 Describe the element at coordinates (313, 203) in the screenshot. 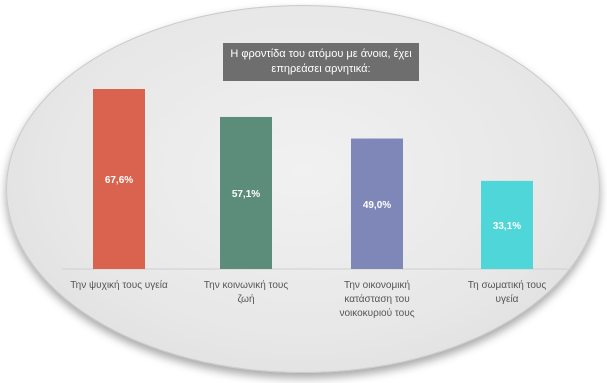

I see `bar-value-labels-group: 67,6% 57,1% 49,0% 33,1%` at that location.